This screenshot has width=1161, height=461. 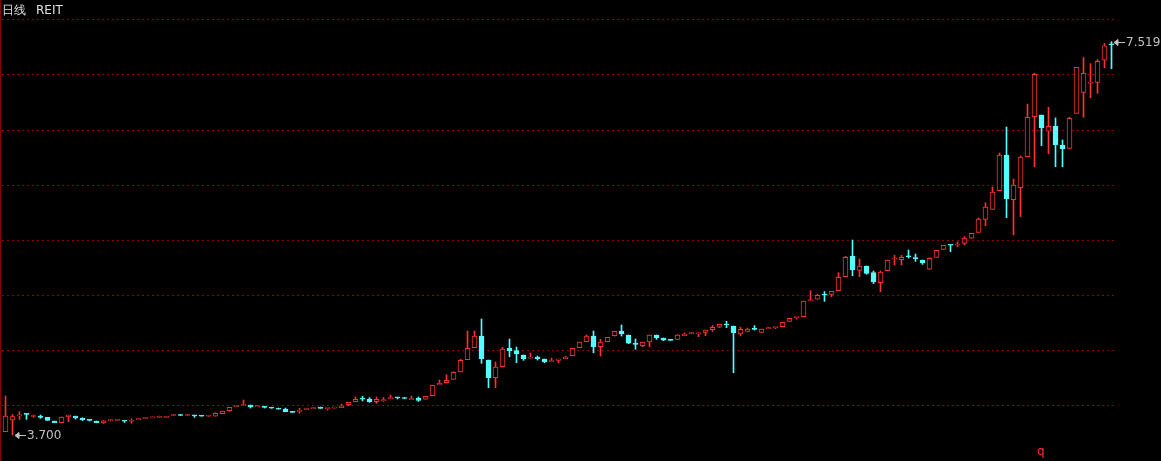 What do you see at coordinates (1143, 42) in the screenshot?
I see `text: 7.519` at bounding box center [1143, 42].